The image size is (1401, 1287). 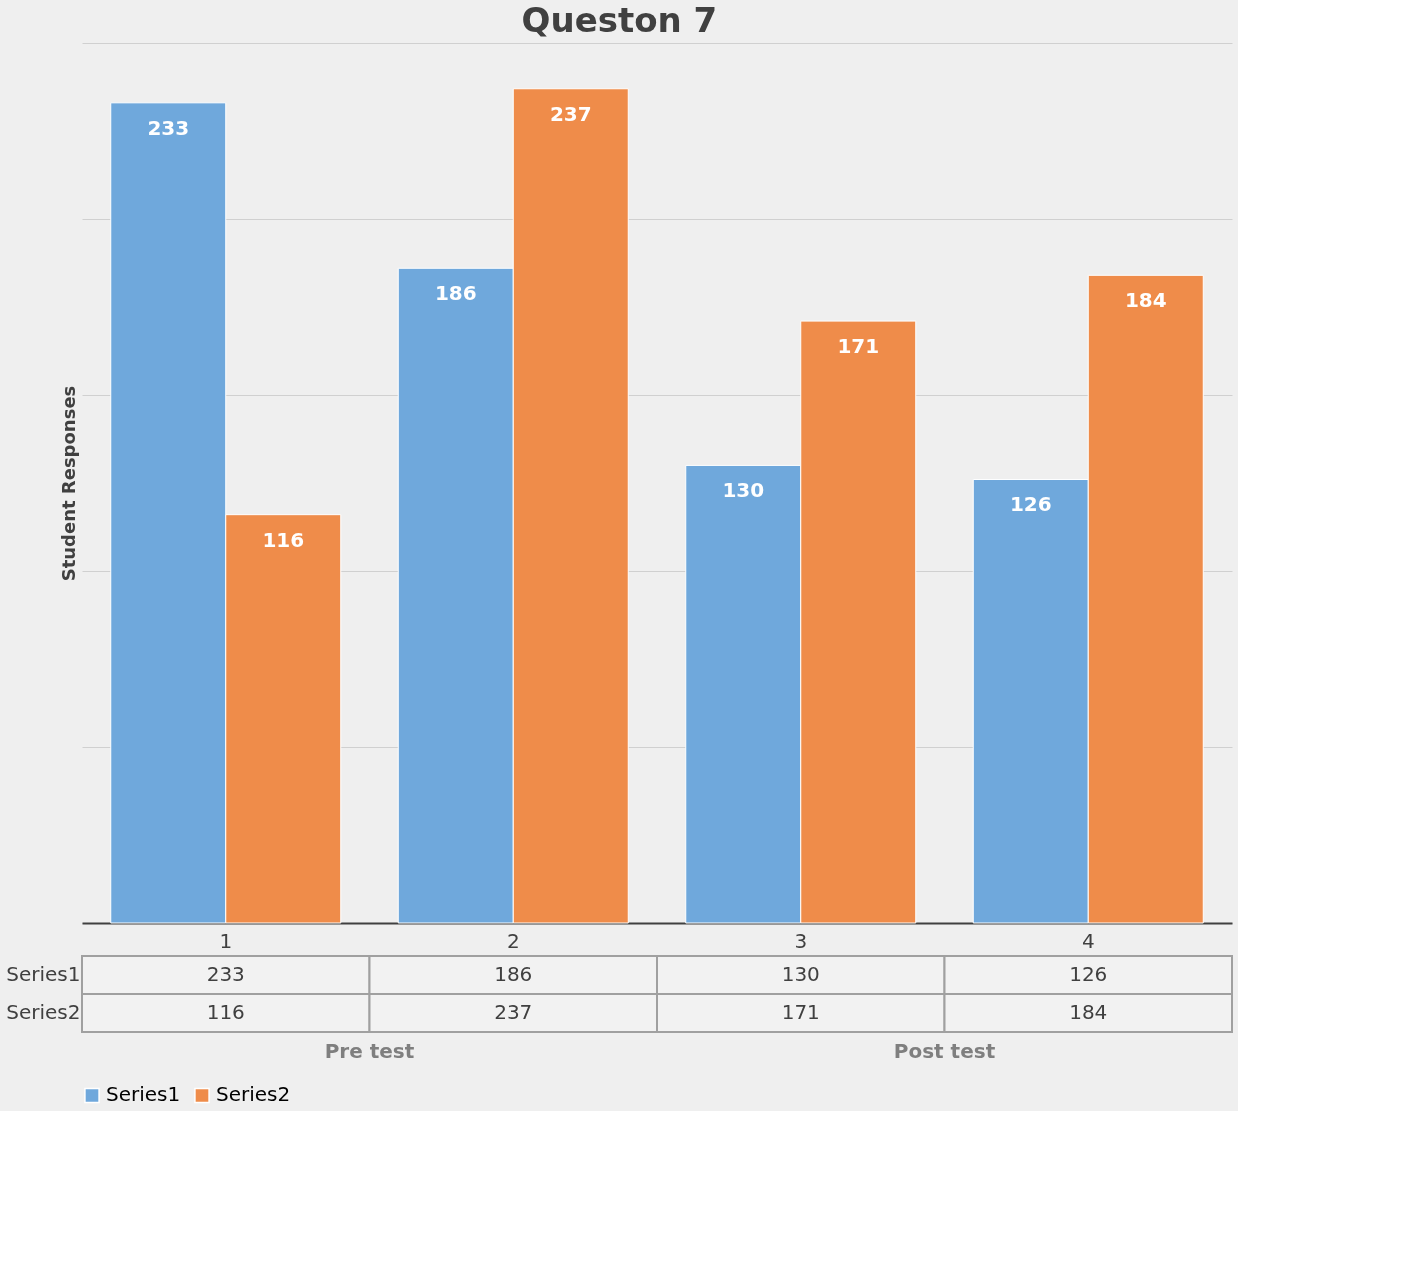 What do you see at coordinates (168, 127) in the screenshot?
I see `data-label: 233` at bounding box center [168, 127].